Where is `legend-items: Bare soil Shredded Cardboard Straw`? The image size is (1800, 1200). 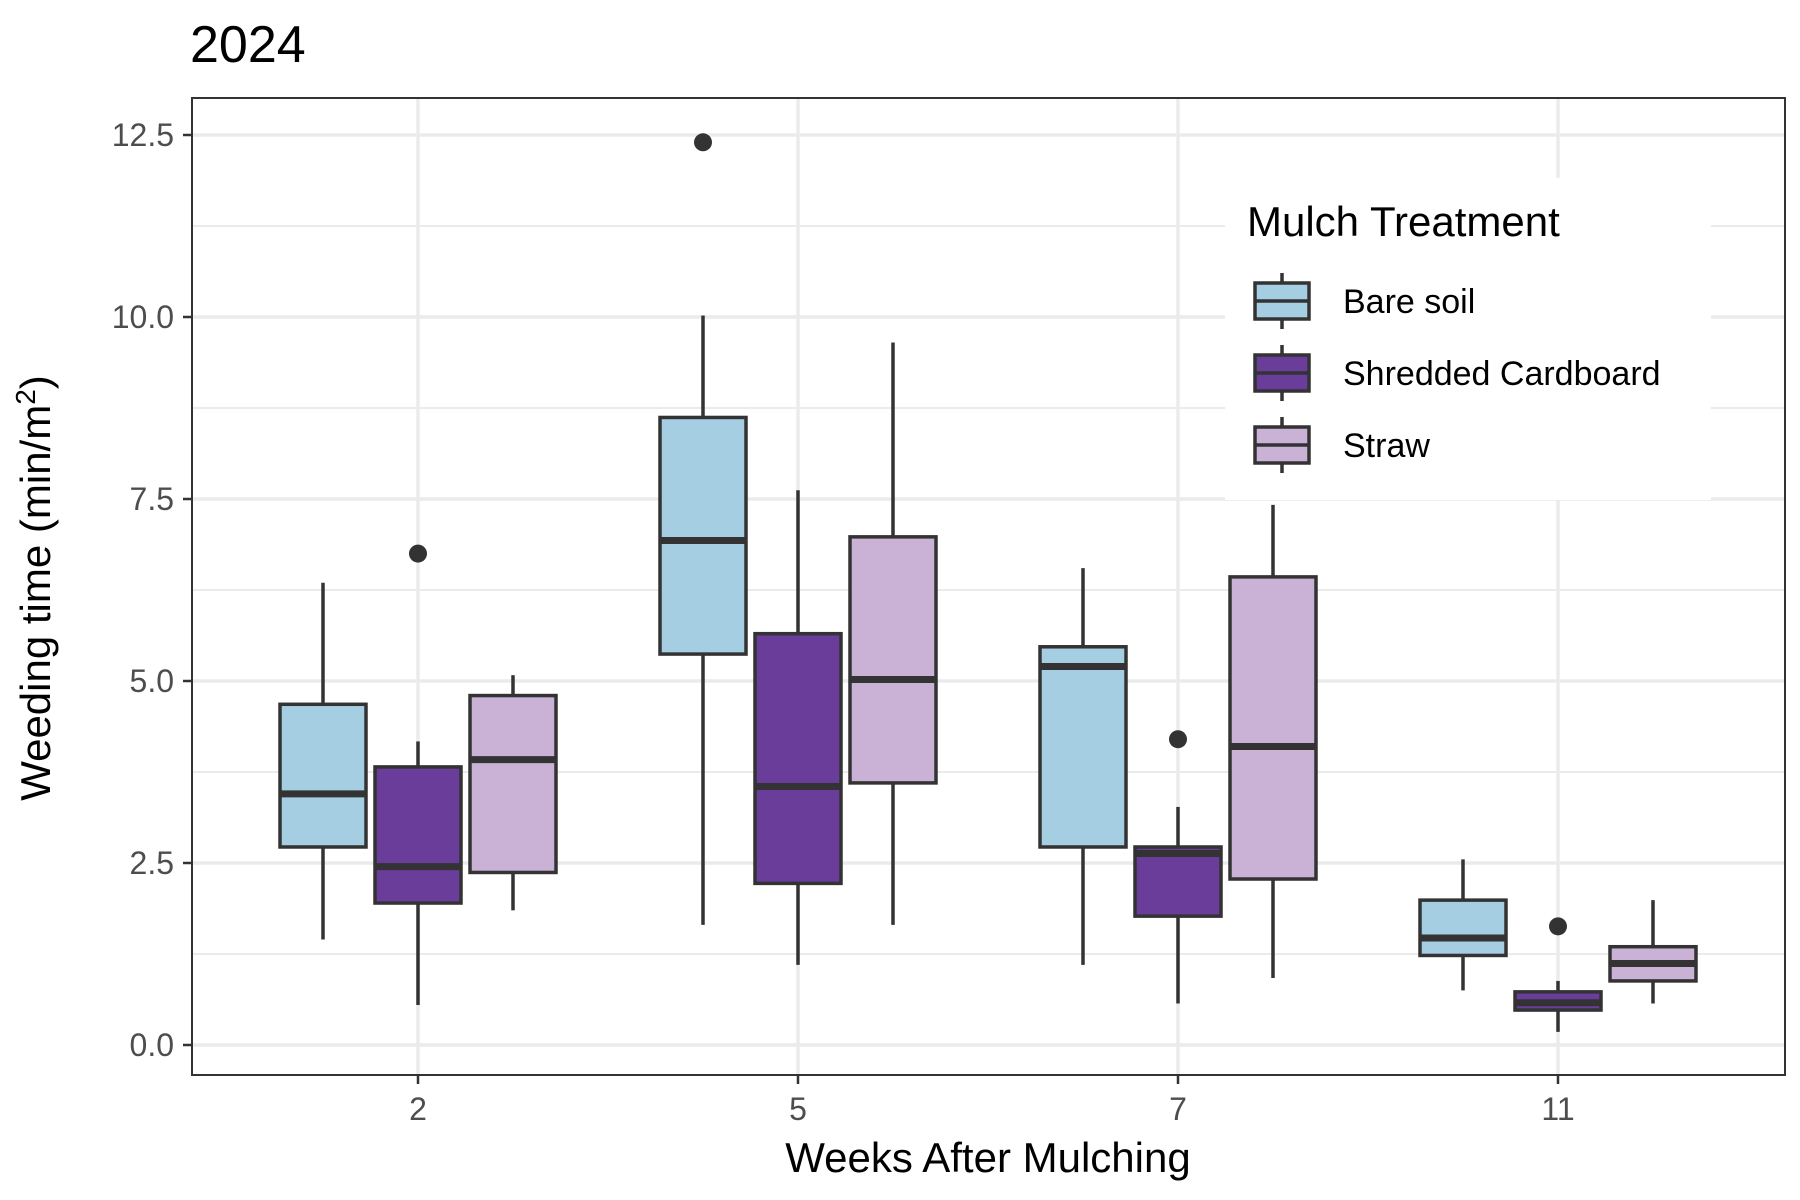
legend-items: Bare soil Shredded Cardboard Straw is located at coordinates (1457, 373).